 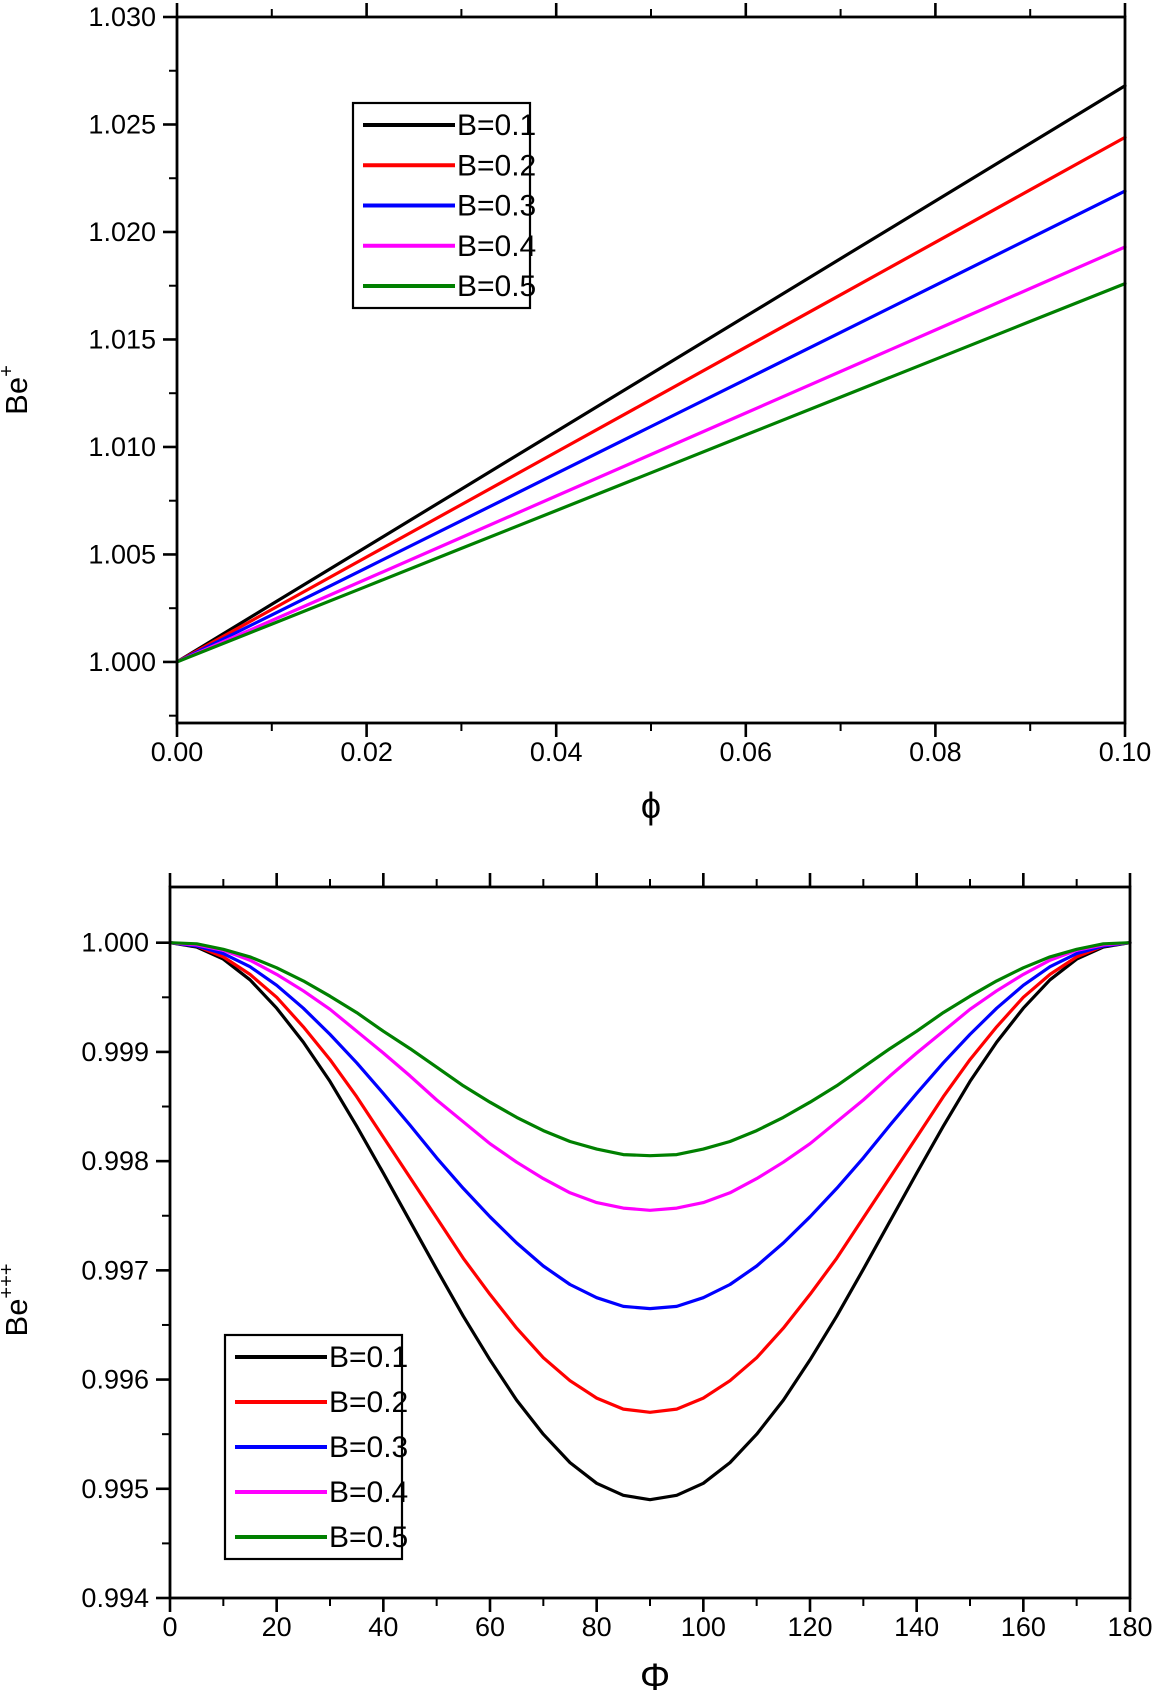 I want to click on x-axis-label: Φ, so click(x=655, y=1678).